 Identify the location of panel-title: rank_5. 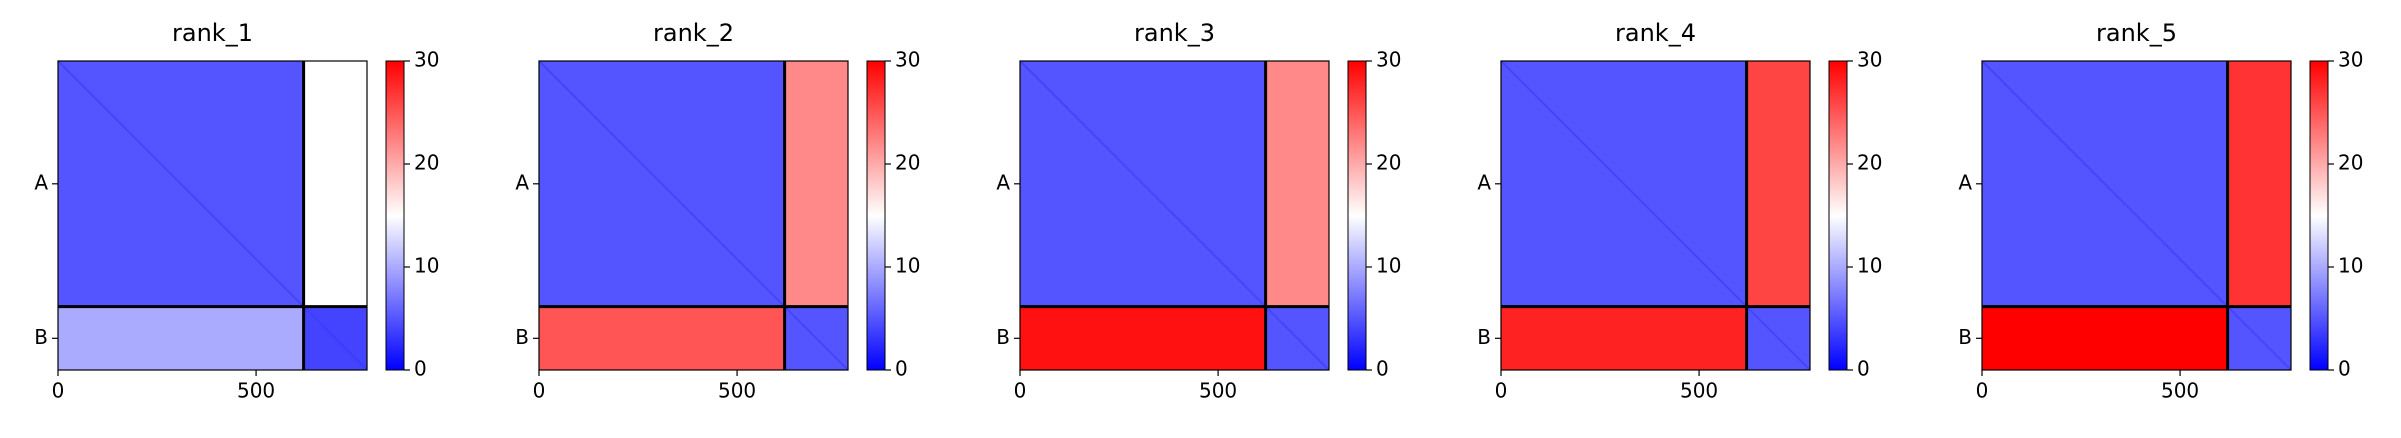
(2136, 33).